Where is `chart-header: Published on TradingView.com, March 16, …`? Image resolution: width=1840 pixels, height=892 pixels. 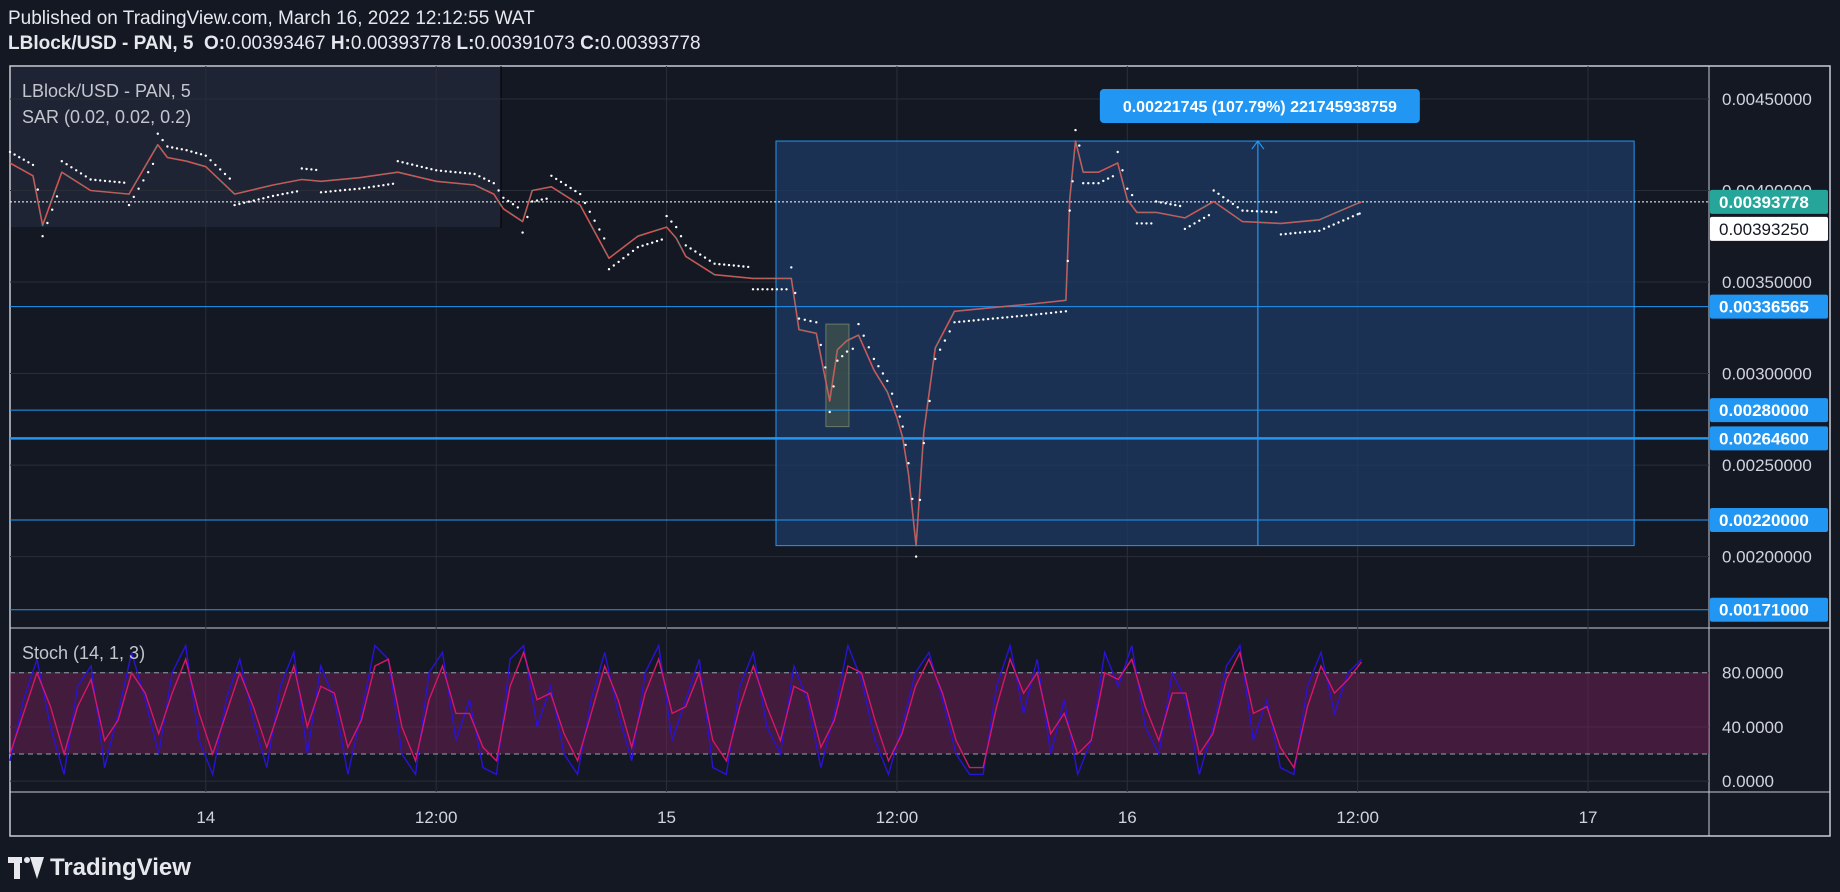 chart-header: Published on TradingView.com, March 16, … is located at coordinates (354, 31).